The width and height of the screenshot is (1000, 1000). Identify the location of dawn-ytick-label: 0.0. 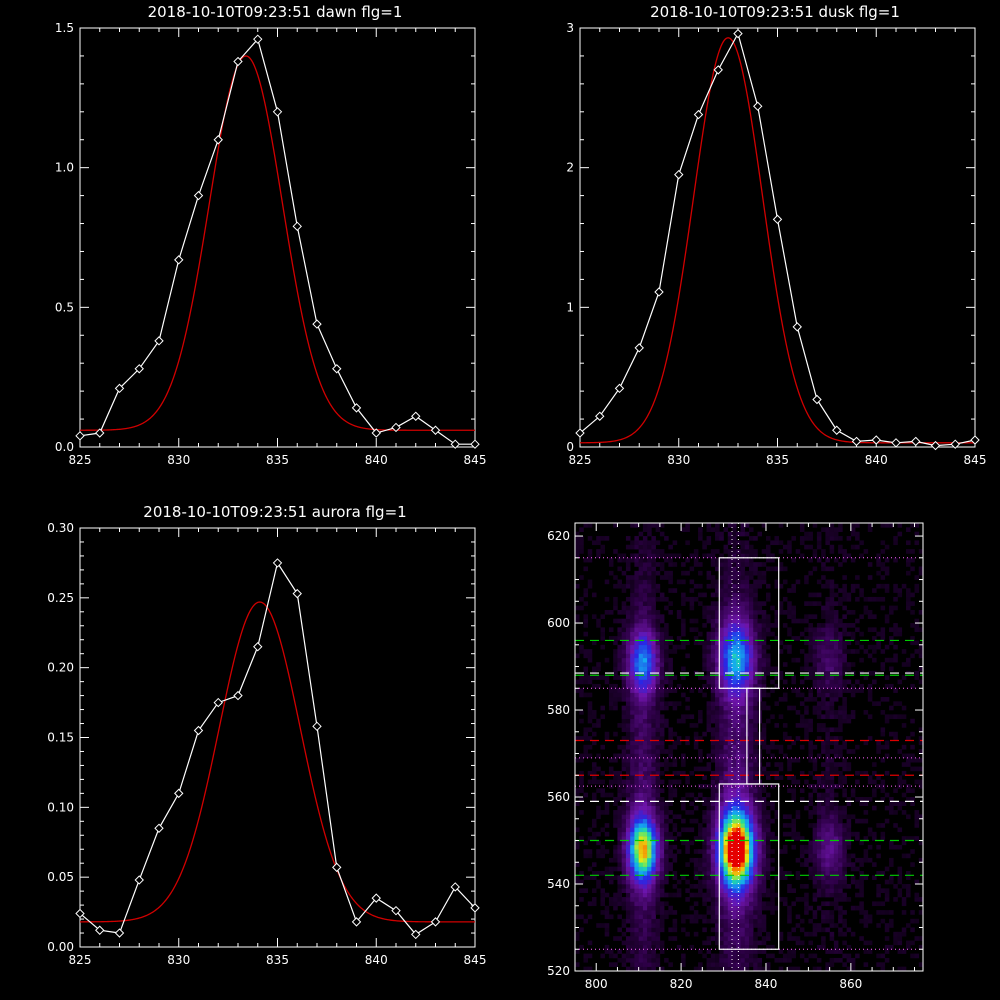
(64, 447).